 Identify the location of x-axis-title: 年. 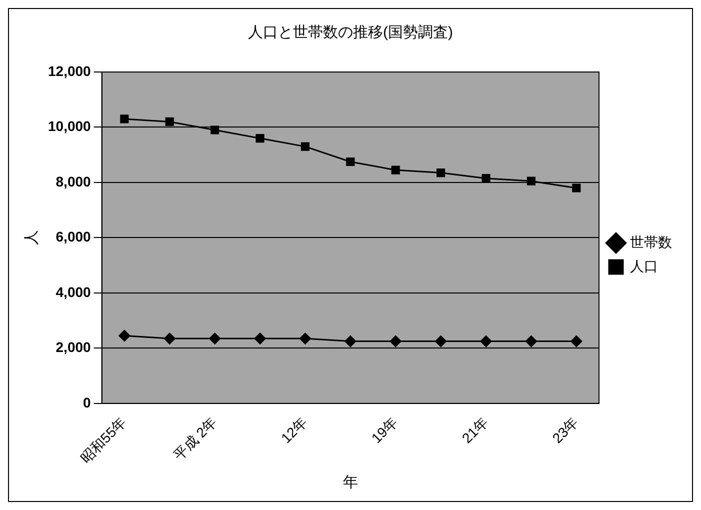
(350, 483).